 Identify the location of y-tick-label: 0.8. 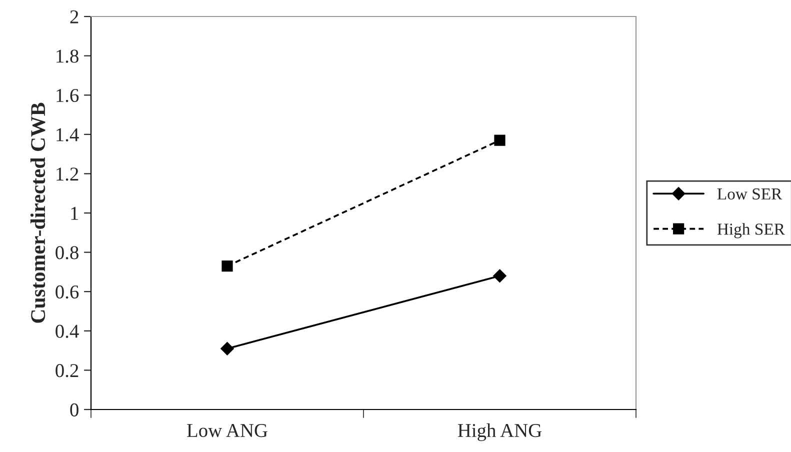
(67, 253).